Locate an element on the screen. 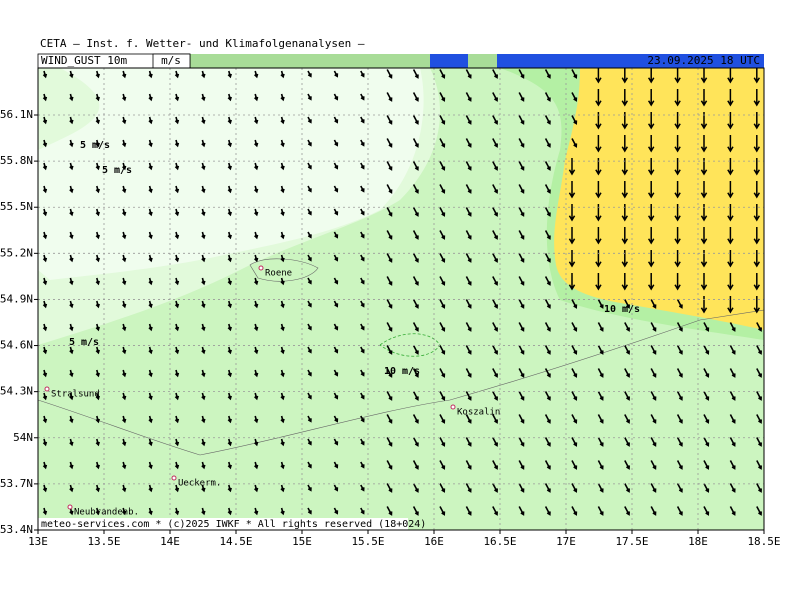  parameter: WIND_GUST 10m is located at coordinates (84, 60).